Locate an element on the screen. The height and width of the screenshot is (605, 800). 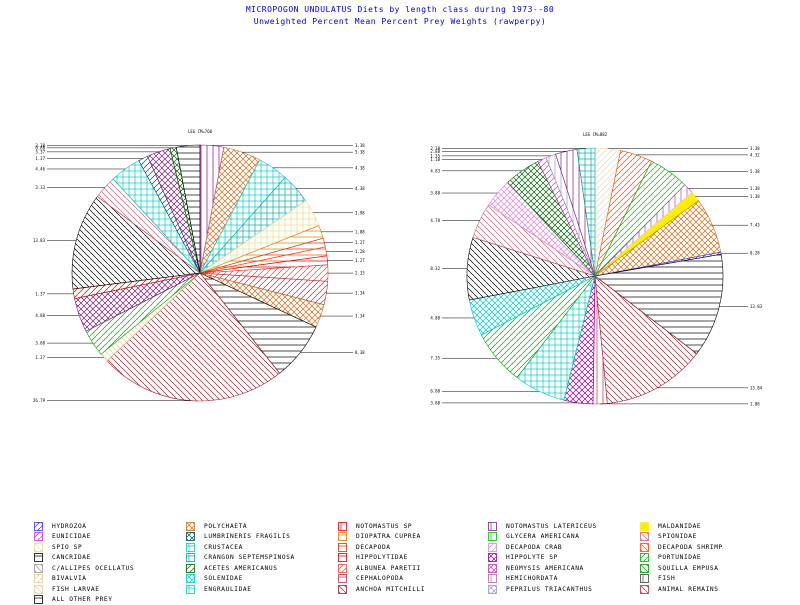
slice-value-label: 0.88 is located at coordinates (40, 147).